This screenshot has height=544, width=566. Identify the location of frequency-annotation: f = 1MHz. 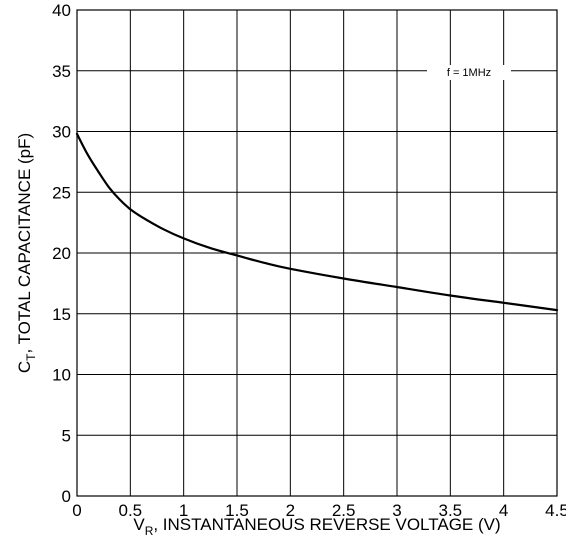
(469, 73).